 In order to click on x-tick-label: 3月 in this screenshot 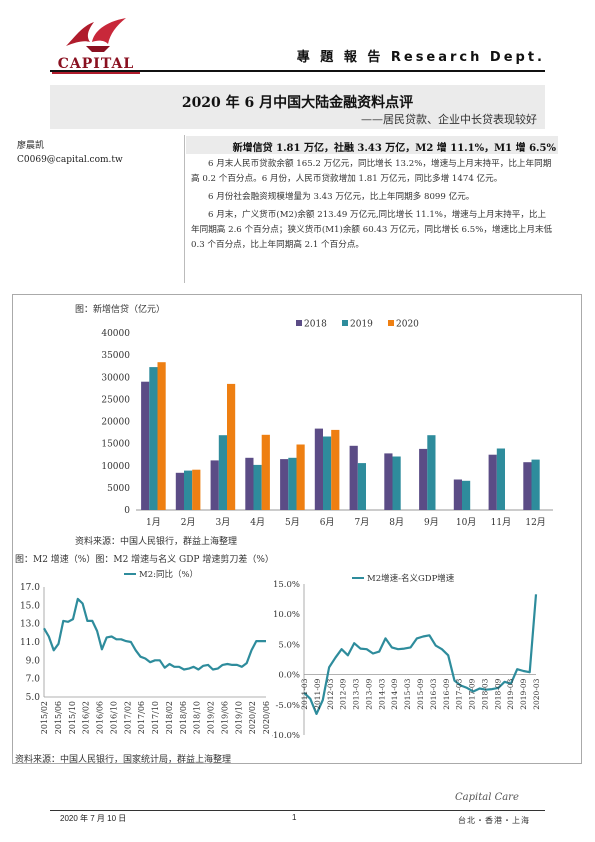, I will do `click(223, 522)`.